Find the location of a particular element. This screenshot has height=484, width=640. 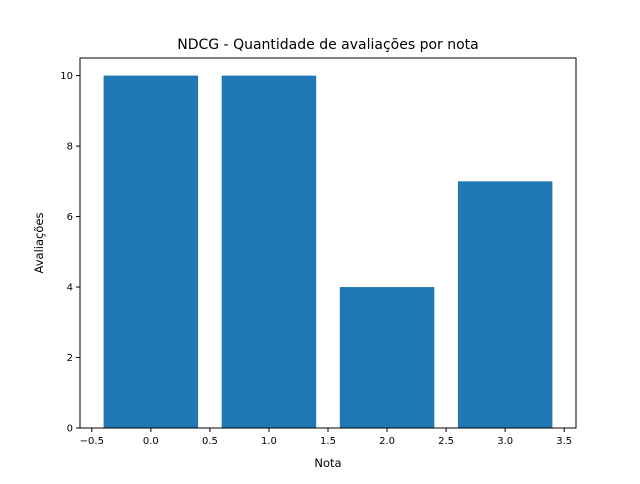

x-tick-label-2: 0.5 is located at coordinates (210, 441).